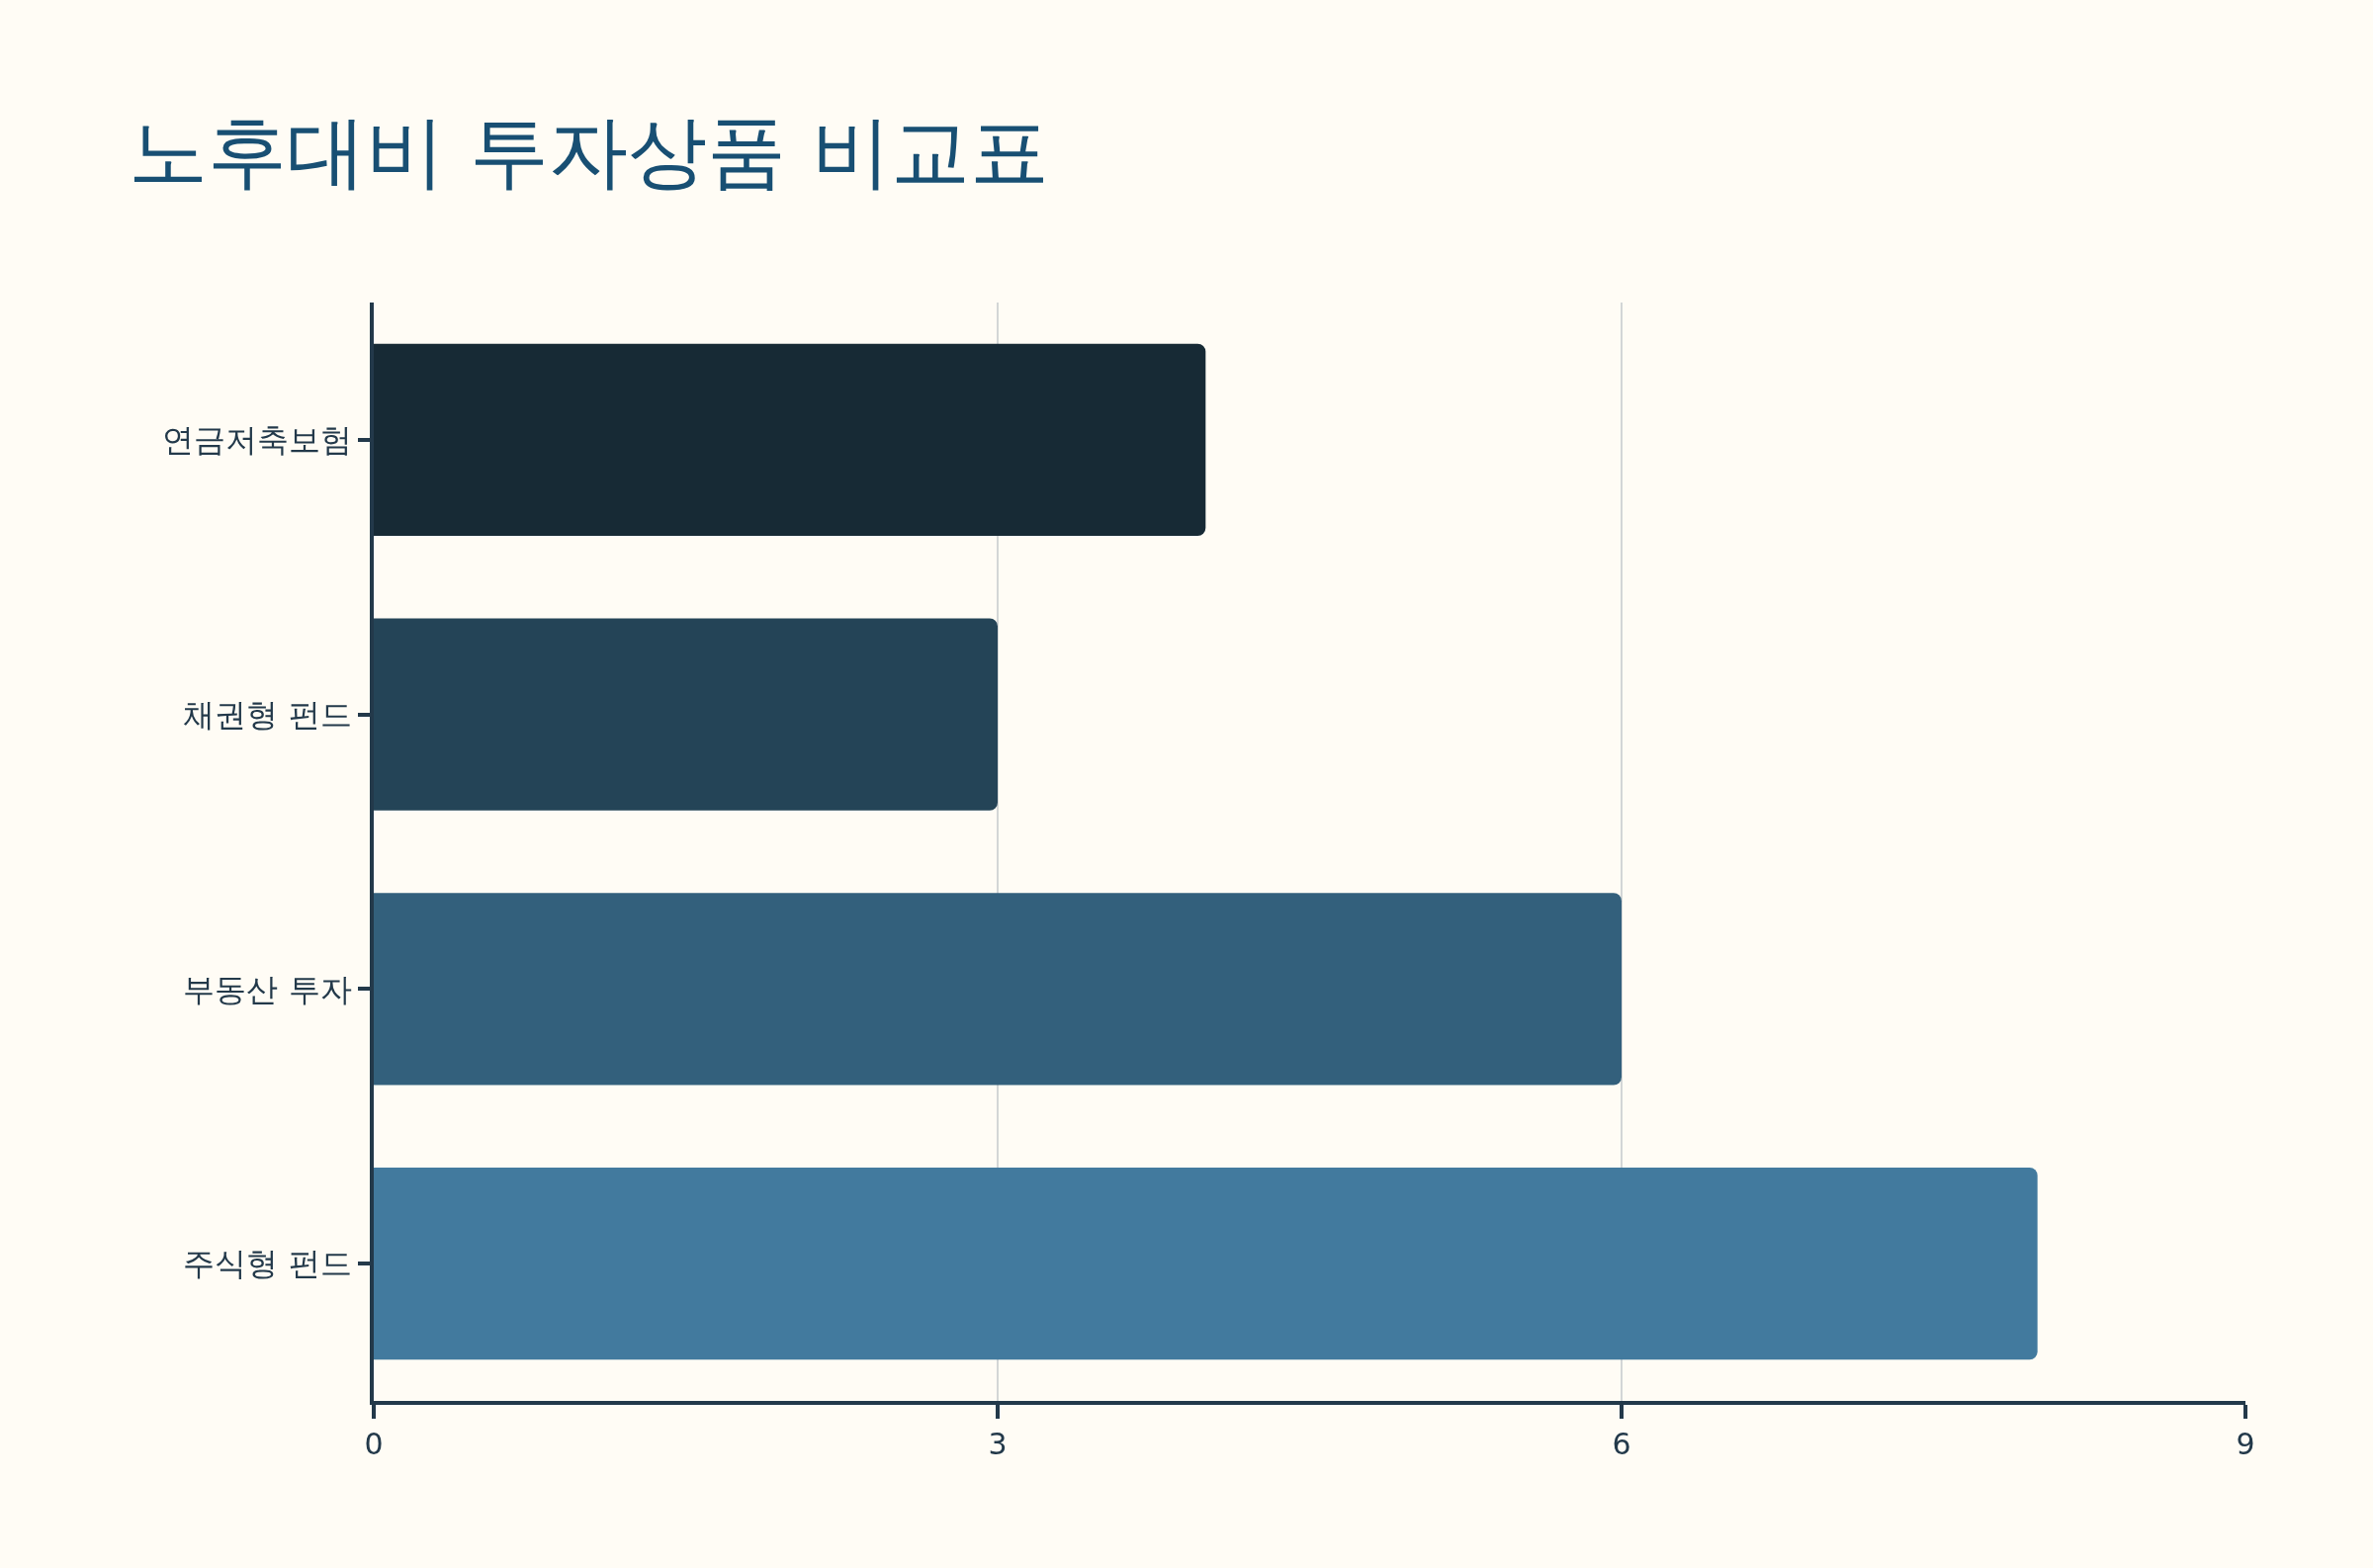  Describe the element at coordinates (267, 714) in the screenshot. I see `y-tick-label: 채권형 펀드` at that location.